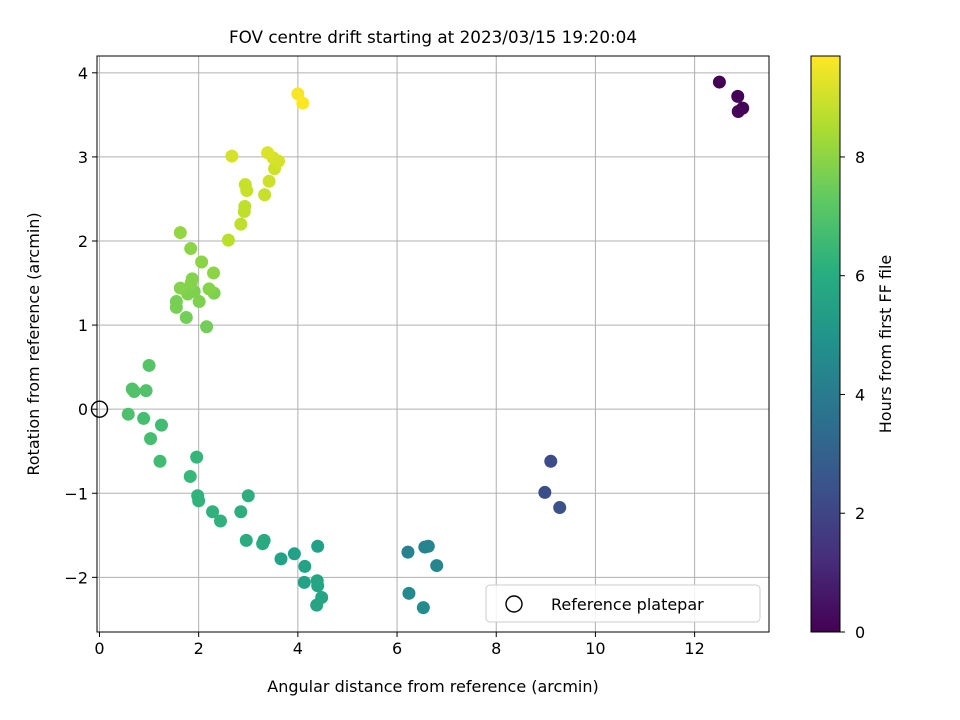  I want to click on y-tick-label: 4, so click(83, 73).